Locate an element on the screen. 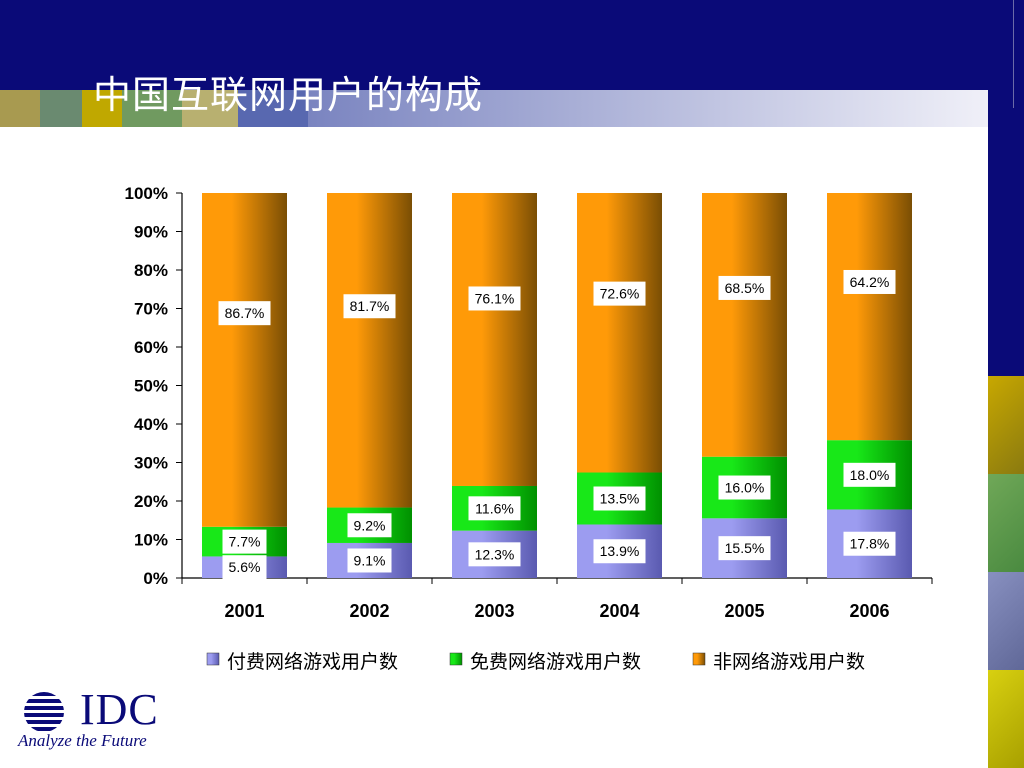 The width and height of the screenshot is (1024, 768). logo-wordmark: IDC is located at coordinates (119, 709).